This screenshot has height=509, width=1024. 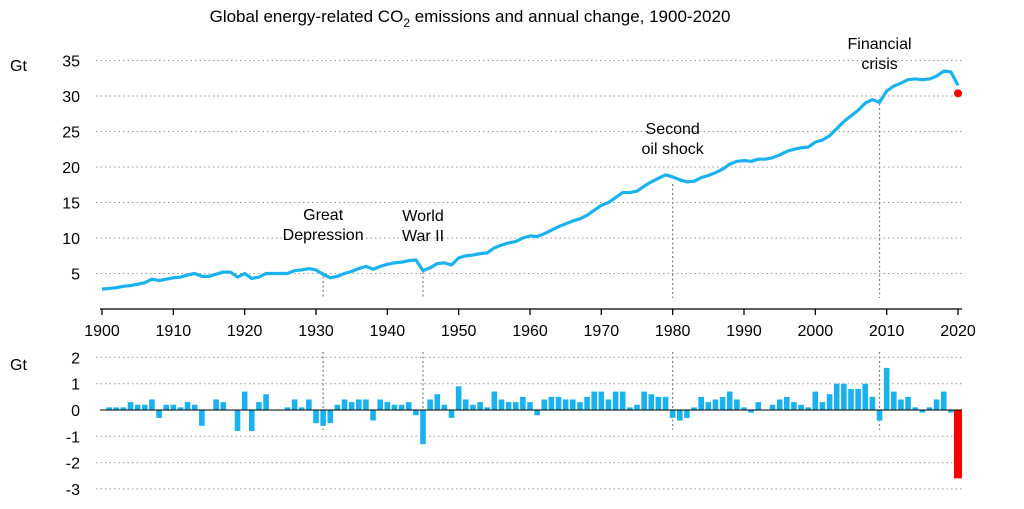 I want to click on event-annotation-line: Depression, so click(x=323, y=235).